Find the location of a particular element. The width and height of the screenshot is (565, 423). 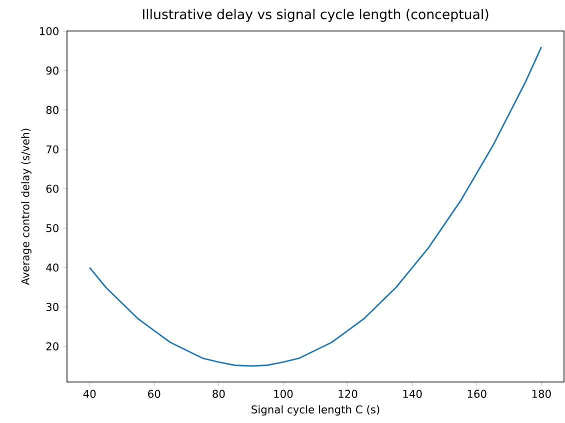

x-tick-label: 100 is located at coordinates (283, 394).